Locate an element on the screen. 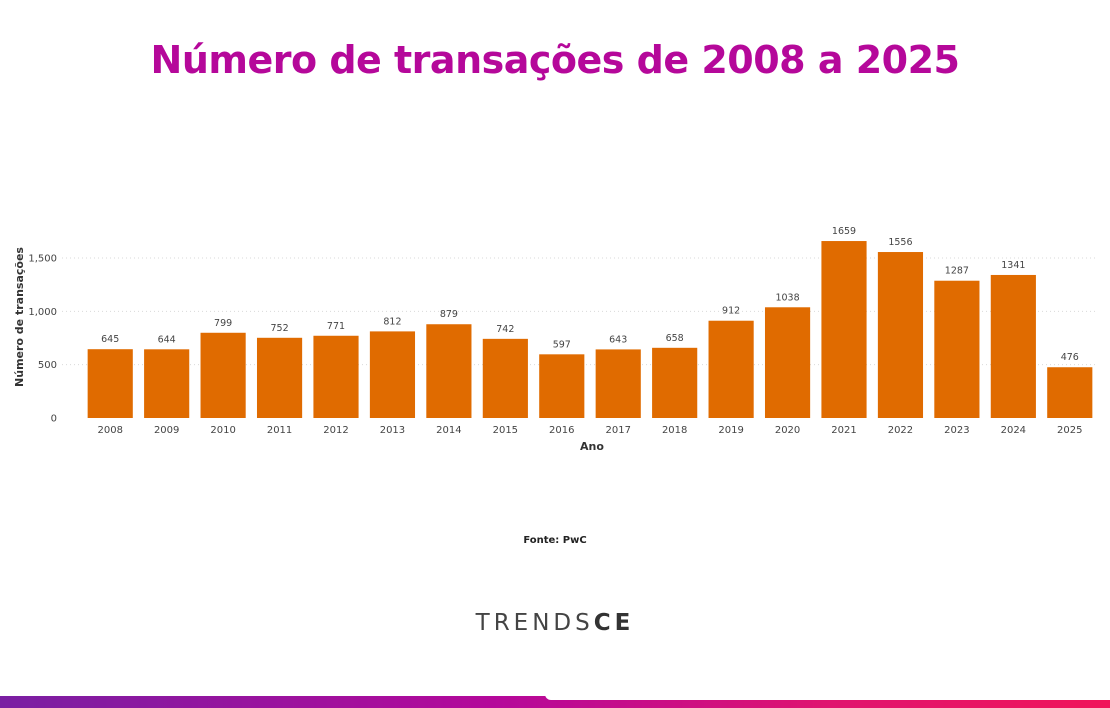 Image resolution: width=1110 pixels, height=708 pixels. bar-2015 is located at coordinates (505, 378).